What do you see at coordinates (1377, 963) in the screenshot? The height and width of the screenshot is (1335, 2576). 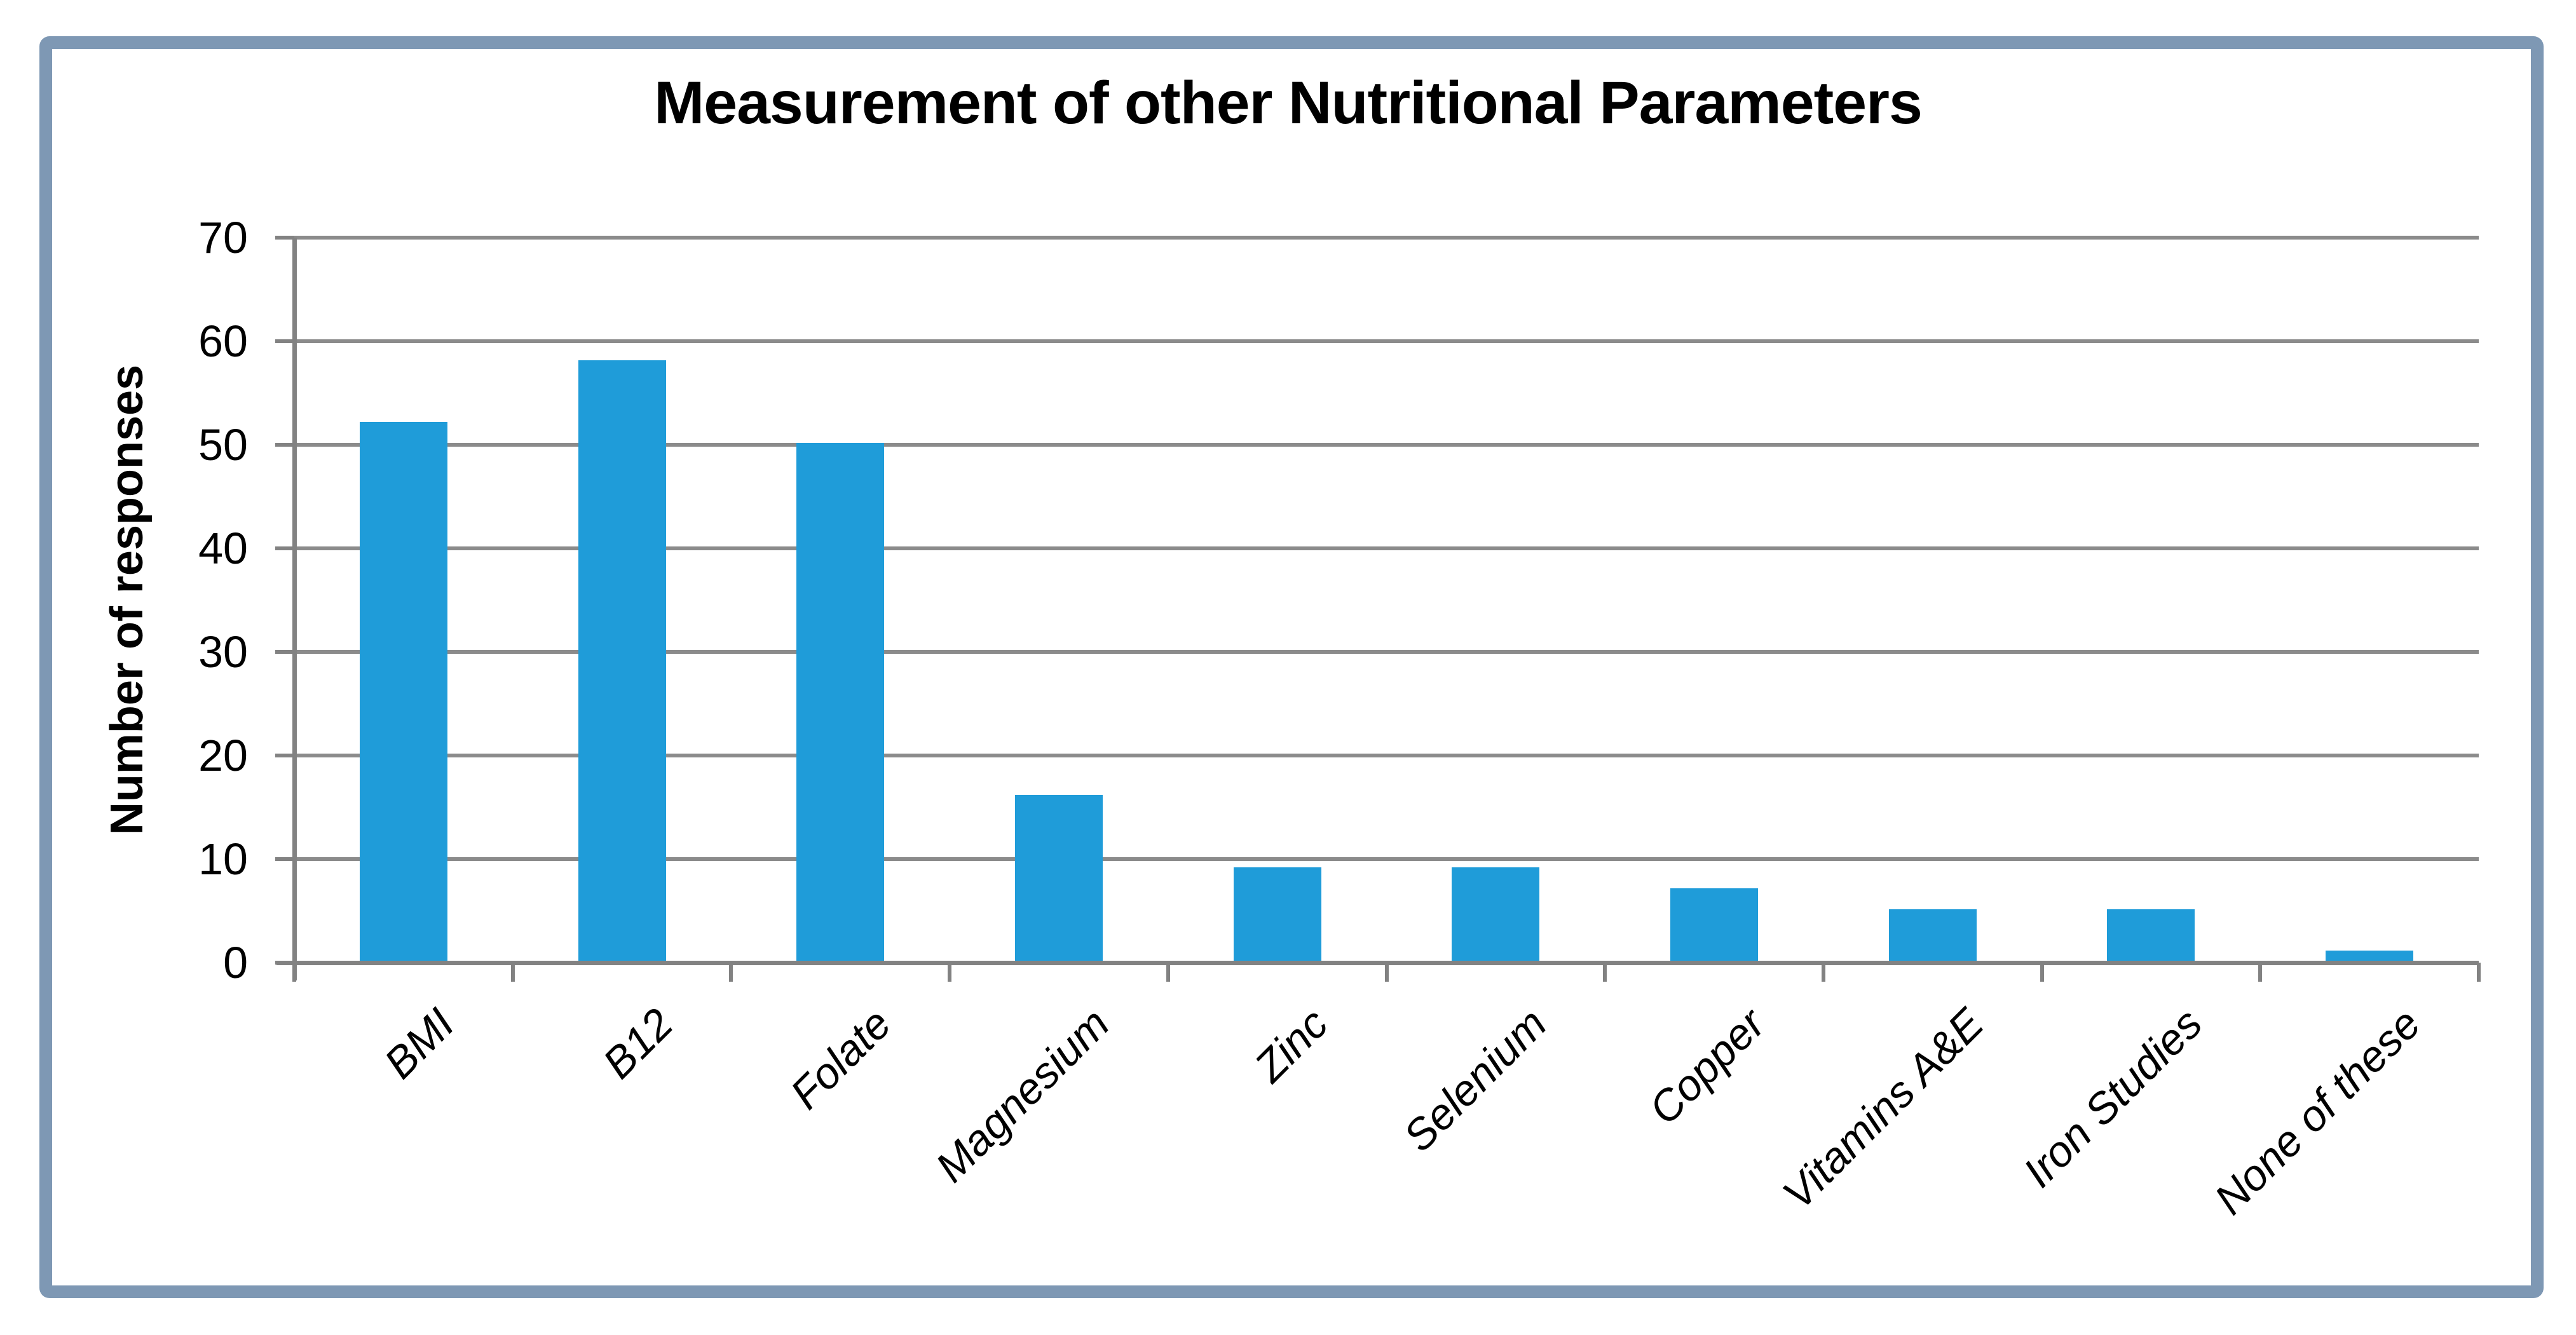 I see `x-axis-line` at bounding box center [1377, 963].